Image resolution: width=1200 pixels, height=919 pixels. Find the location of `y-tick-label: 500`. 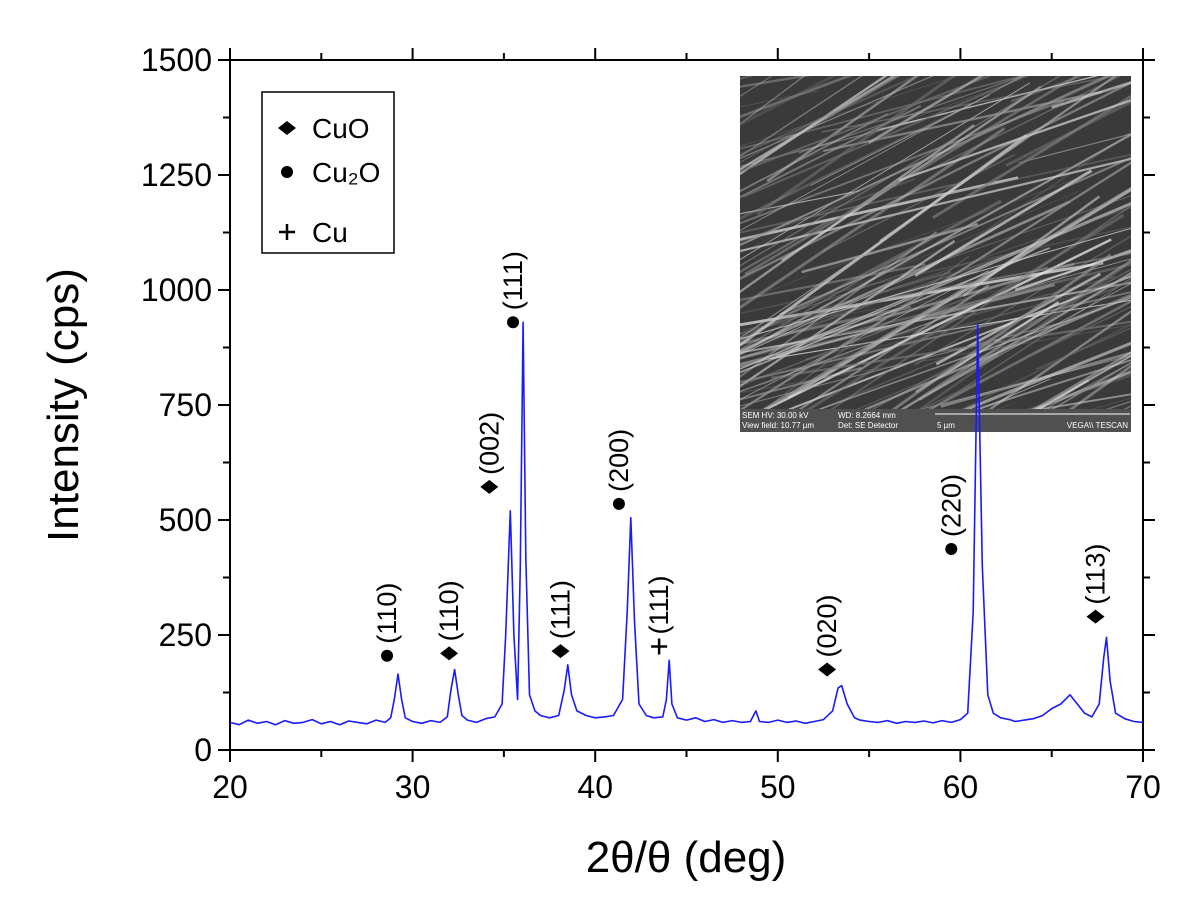

y-tick-label: 500 is located at coordinates (185, 520).